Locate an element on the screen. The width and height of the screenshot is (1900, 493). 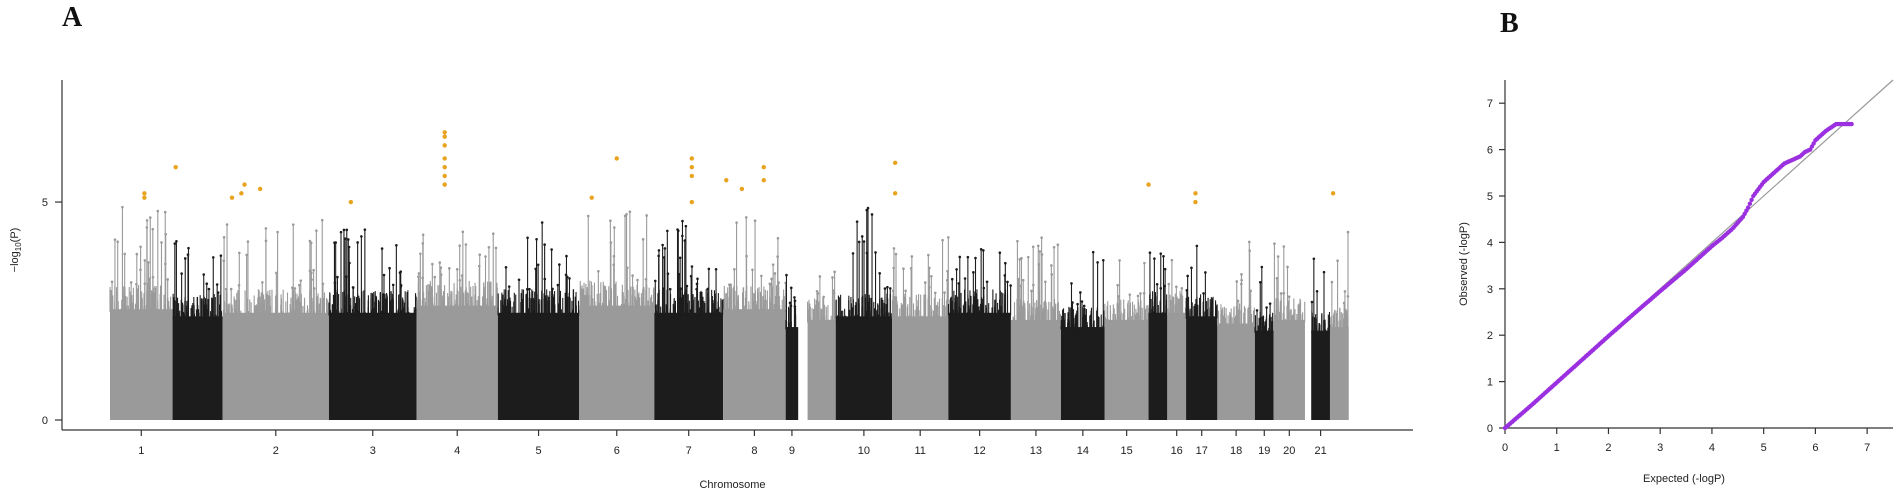
qq-y-axis-title: Observed (-logP) is located at coordinates (1464, 264).